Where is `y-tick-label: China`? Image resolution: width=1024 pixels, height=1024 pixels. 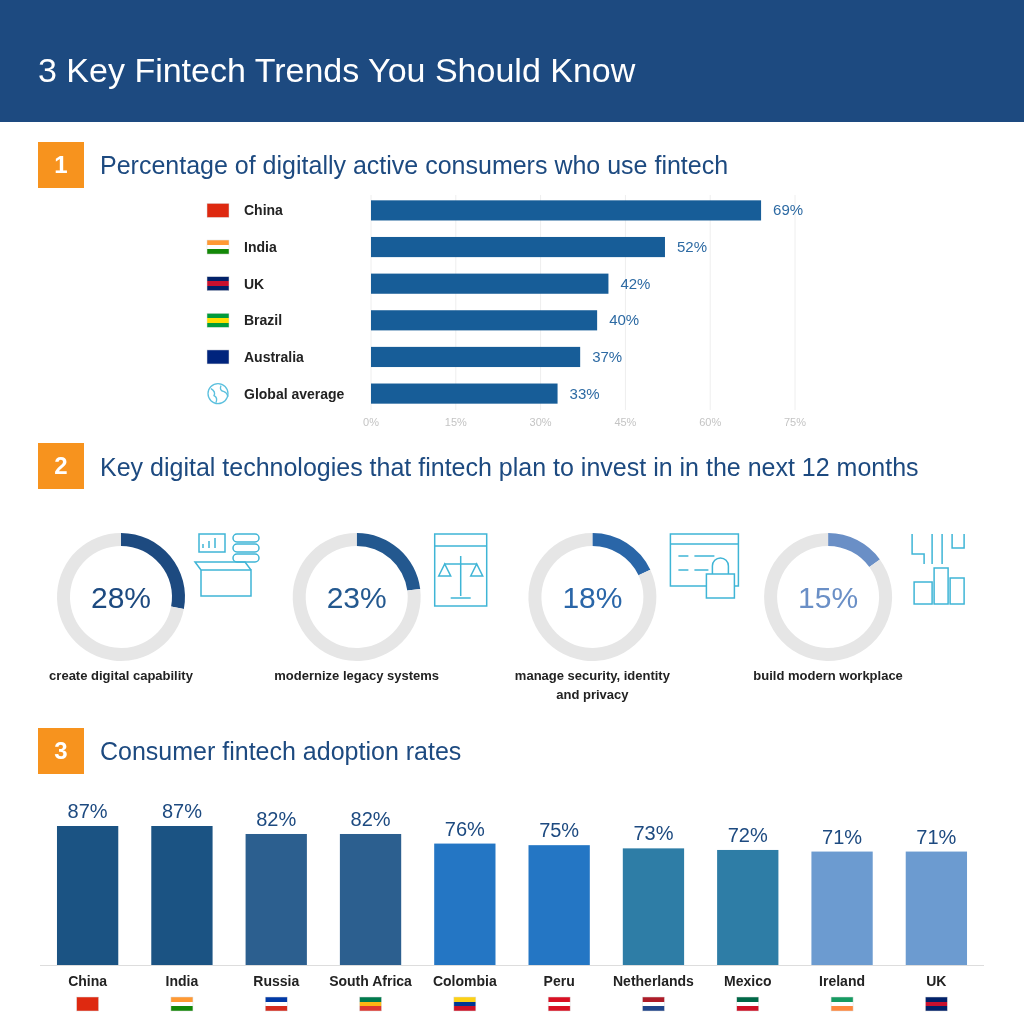 y-tick-label: China is located at coordinates (264, 210).